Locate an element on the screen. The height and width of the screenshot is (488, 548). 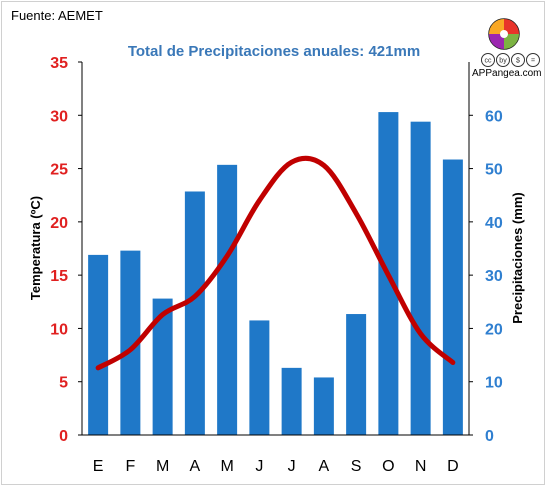
left-tick-label: 0 is located at coordinates (63, 436).